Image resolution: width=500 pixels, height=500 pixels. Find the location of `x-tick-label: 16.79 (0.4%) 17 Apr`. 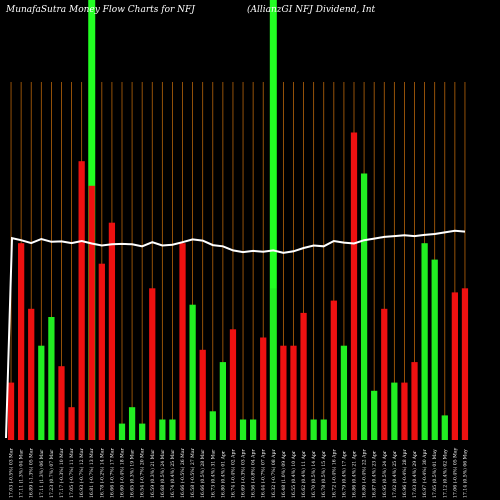

x-tick-label: 16.79 (0.4%) 17 Apr is located at coordinates (343, 474).